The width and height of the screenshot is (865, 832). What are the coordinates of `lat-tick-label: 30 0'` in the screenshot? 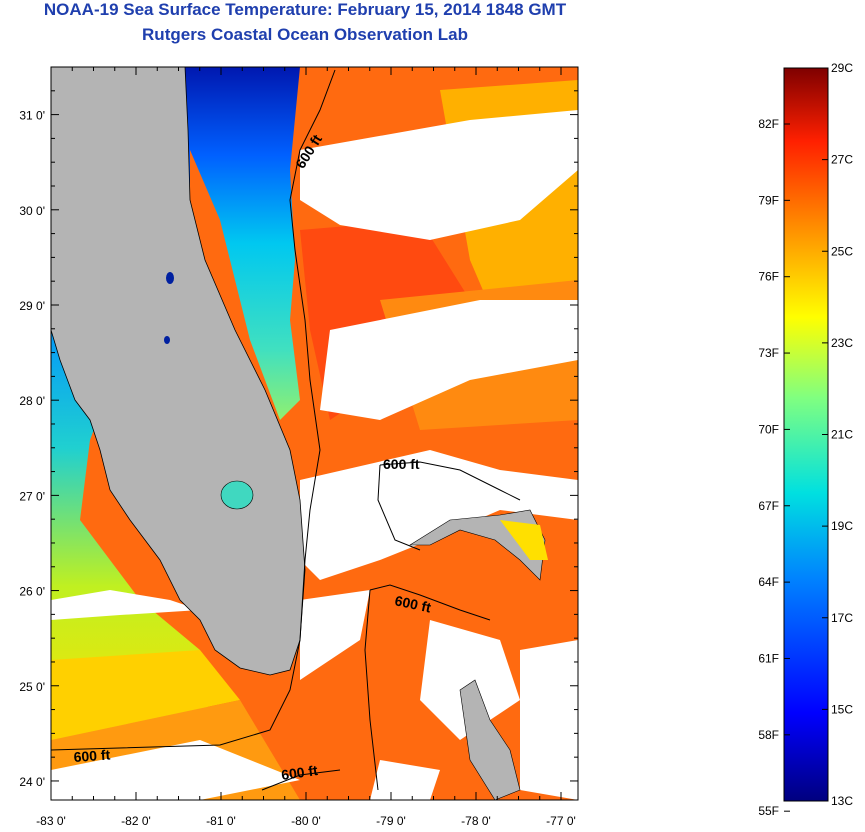 It's located at (32, 211).